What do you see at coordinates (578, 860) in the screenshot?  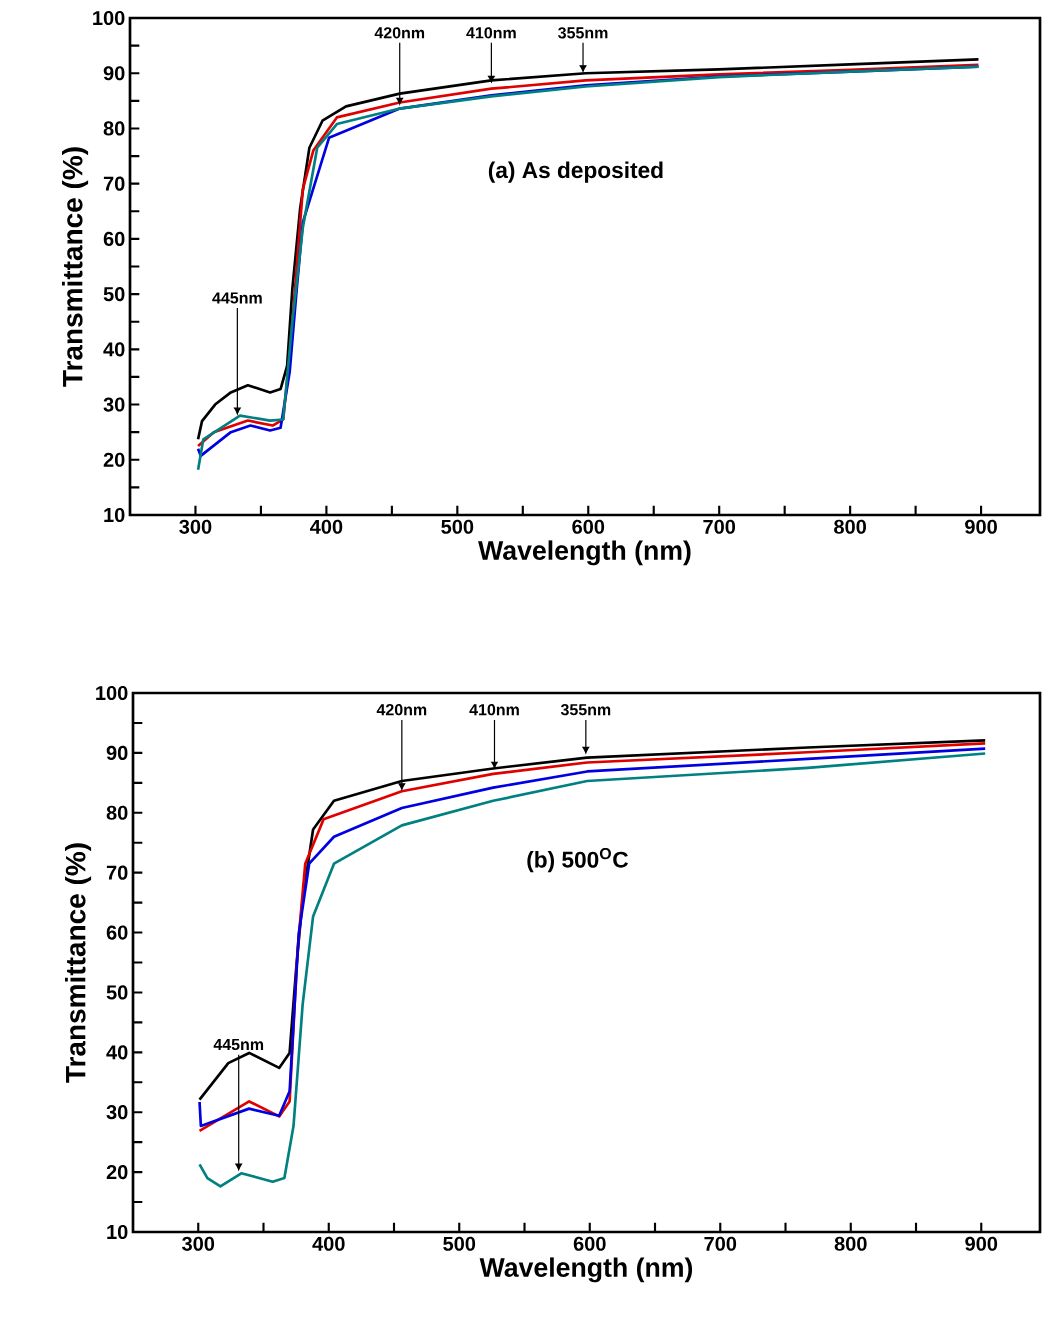 I see `text: (b) 500$^{O}$C` at bounding box center [578, 860].